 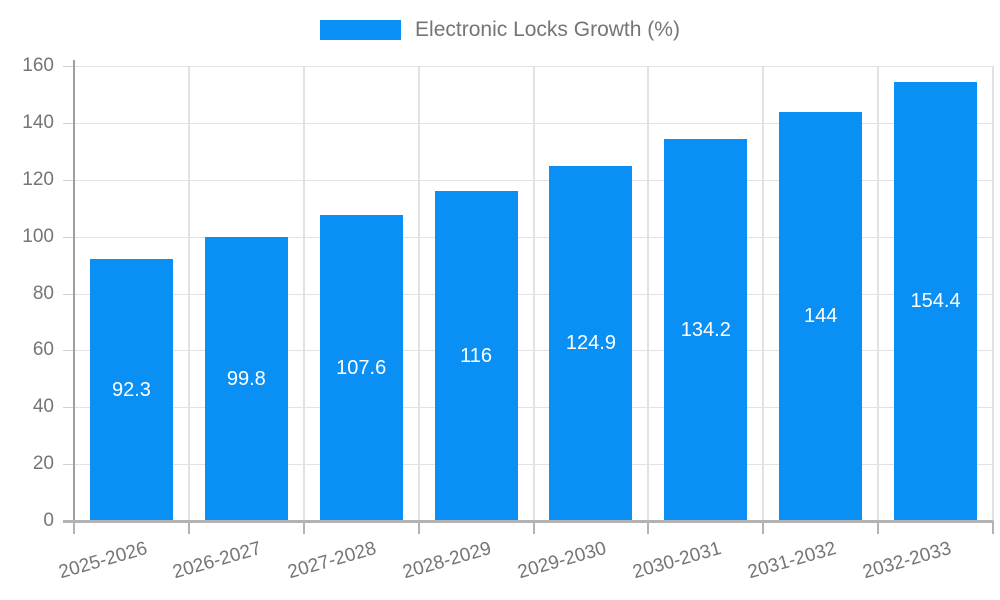 What do you see at coordinates (43, 407) in the screenshot?
I see `y-axis-label-40: 40` at bounding box center [43, 407].